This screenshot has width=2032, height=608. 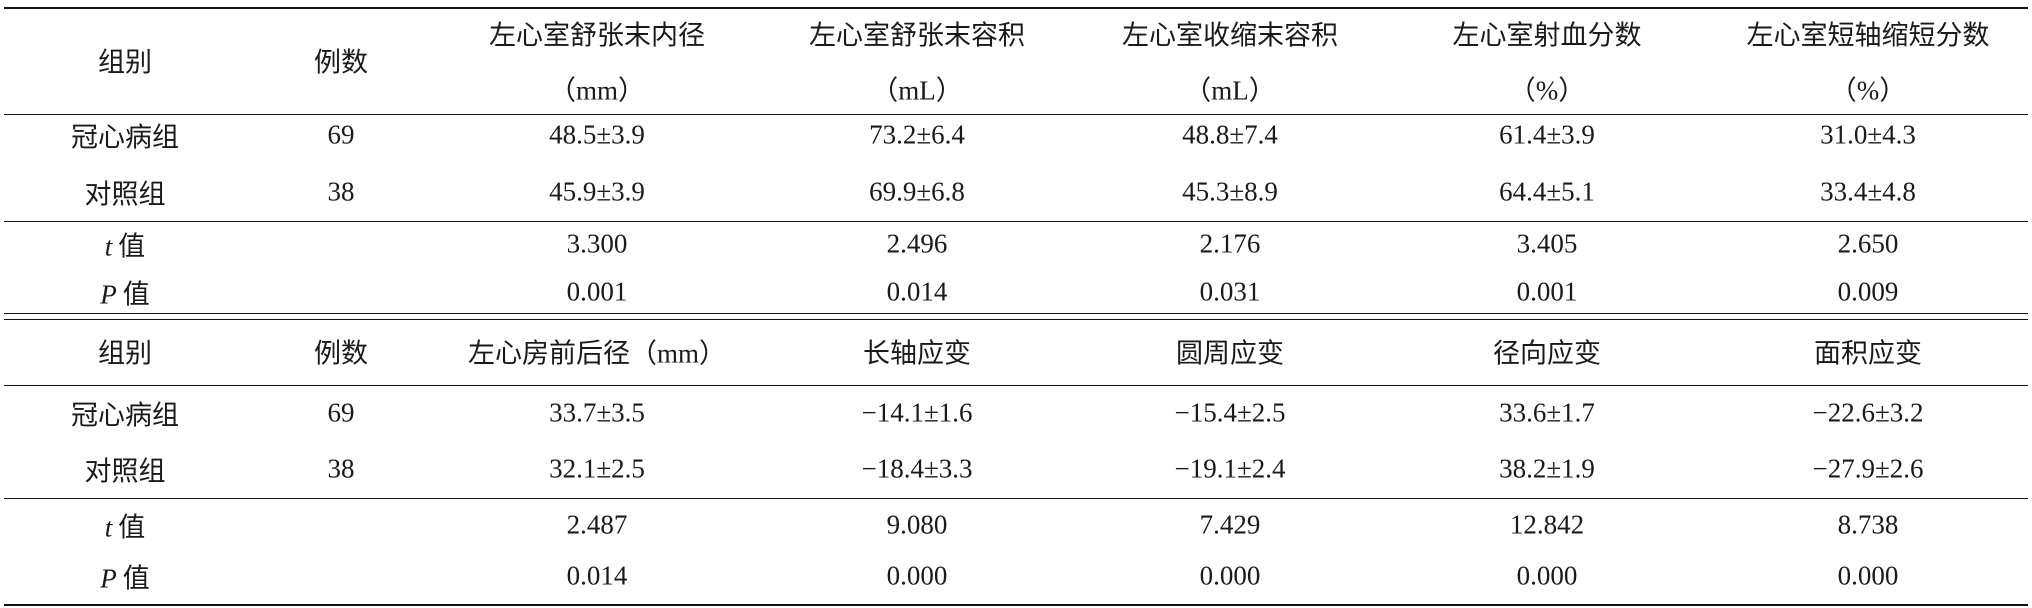 I want to click on table-cell: 45.3±8.9, so click(x=1230, y=191).